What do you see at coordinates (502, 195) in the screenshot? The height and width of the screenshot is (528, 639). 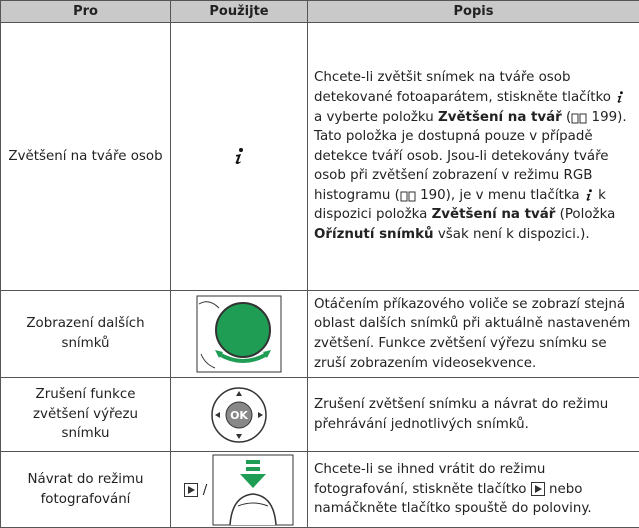 I see `text: 190), je v menu tlačítka` at bounding box center [502, 195].